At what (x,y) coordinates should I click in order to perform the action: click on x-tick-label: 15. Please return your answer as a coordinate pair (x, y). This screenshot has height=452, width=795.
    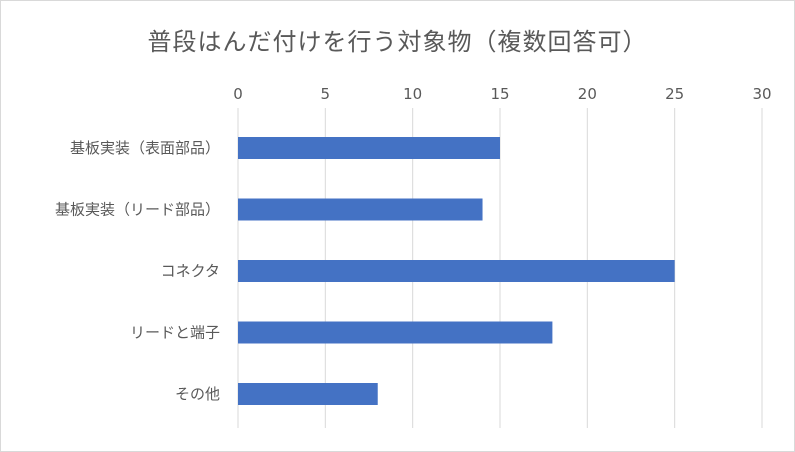
    Looking at the image, I should click on (499, 94).